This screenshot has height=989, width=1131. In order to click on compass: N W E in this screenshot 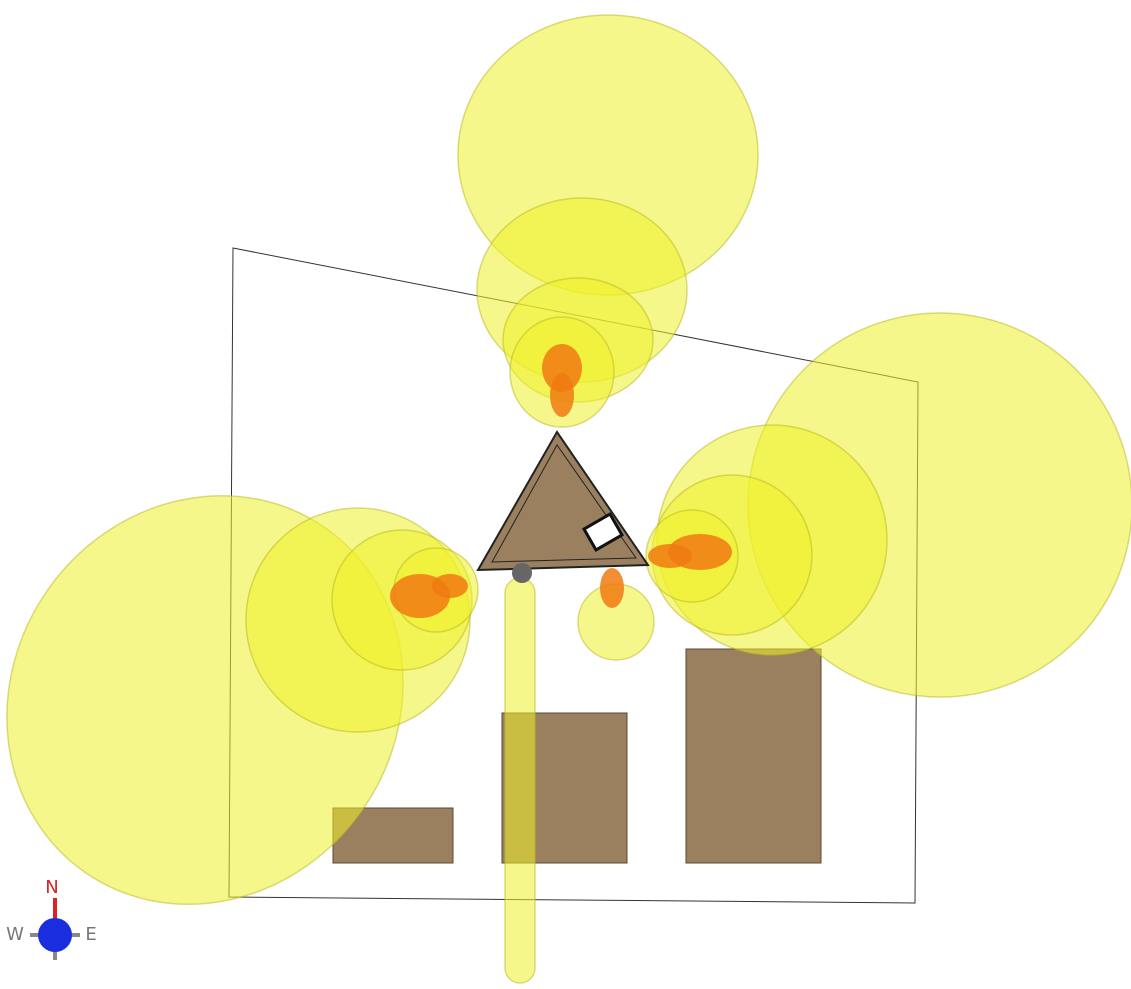, I will do `click(51, 918)`.